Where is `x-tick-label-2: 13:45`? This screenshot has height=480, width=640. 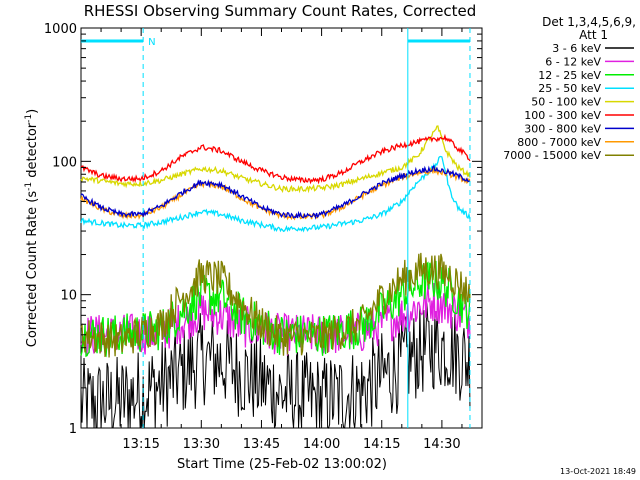 x-tick-label-2: 13:45 is located at coordinates (261, 444).